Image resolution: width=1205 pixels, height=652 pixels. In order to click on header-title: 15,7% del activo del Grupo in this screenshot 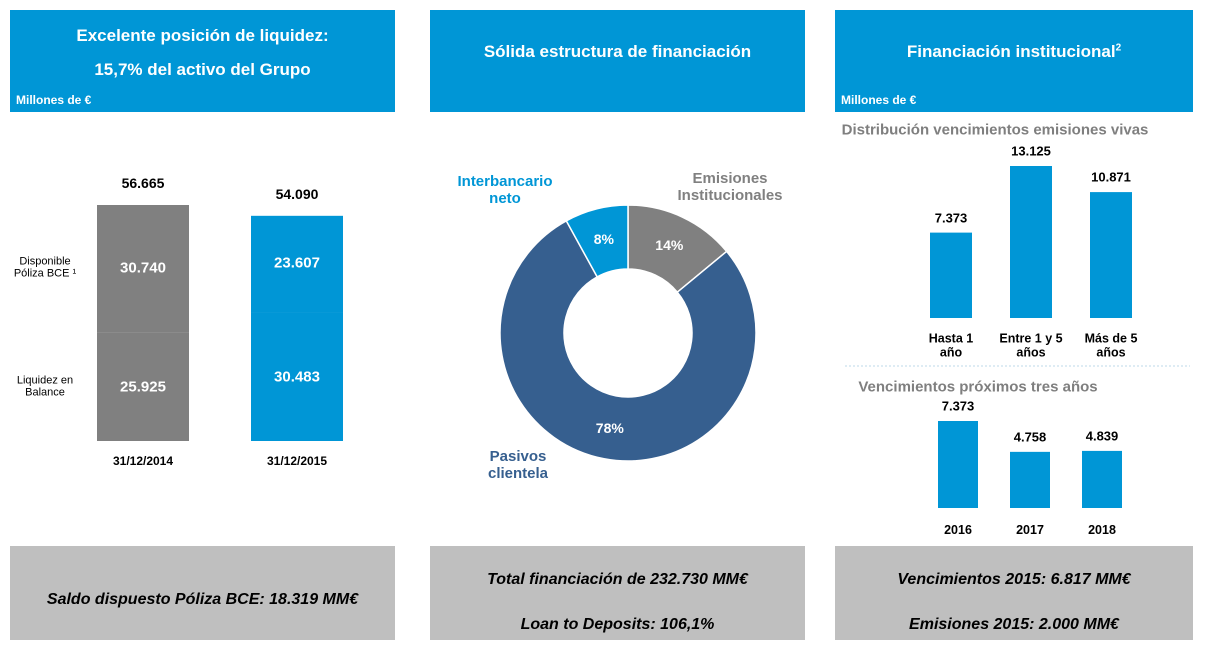, I will do `click(202, 70)`.